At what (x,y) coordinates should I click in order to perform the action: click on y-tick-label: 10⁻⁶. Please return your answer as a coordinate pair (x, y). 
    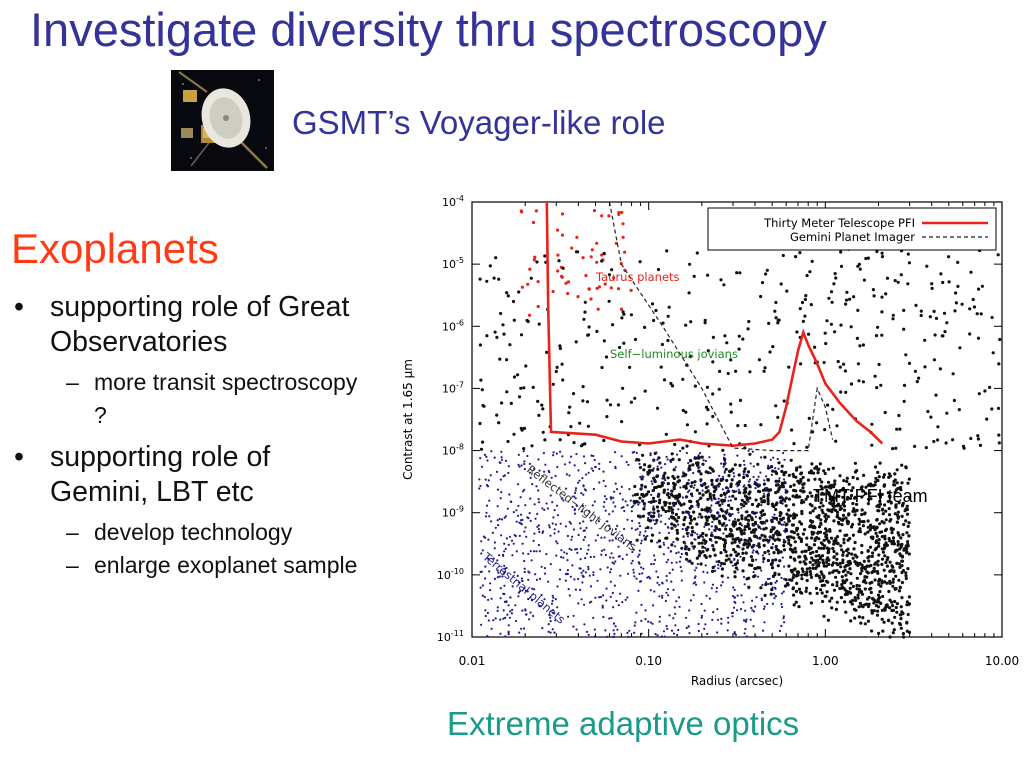
    Looking at the image, I should click on (453, 325).